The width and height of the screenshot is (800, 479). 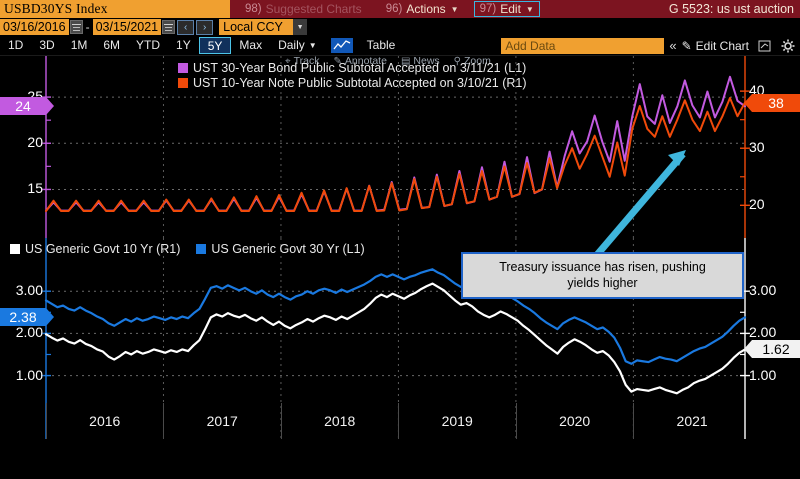 I want to click on right-axis-value-badge: 38, so click(x=772, y=102).